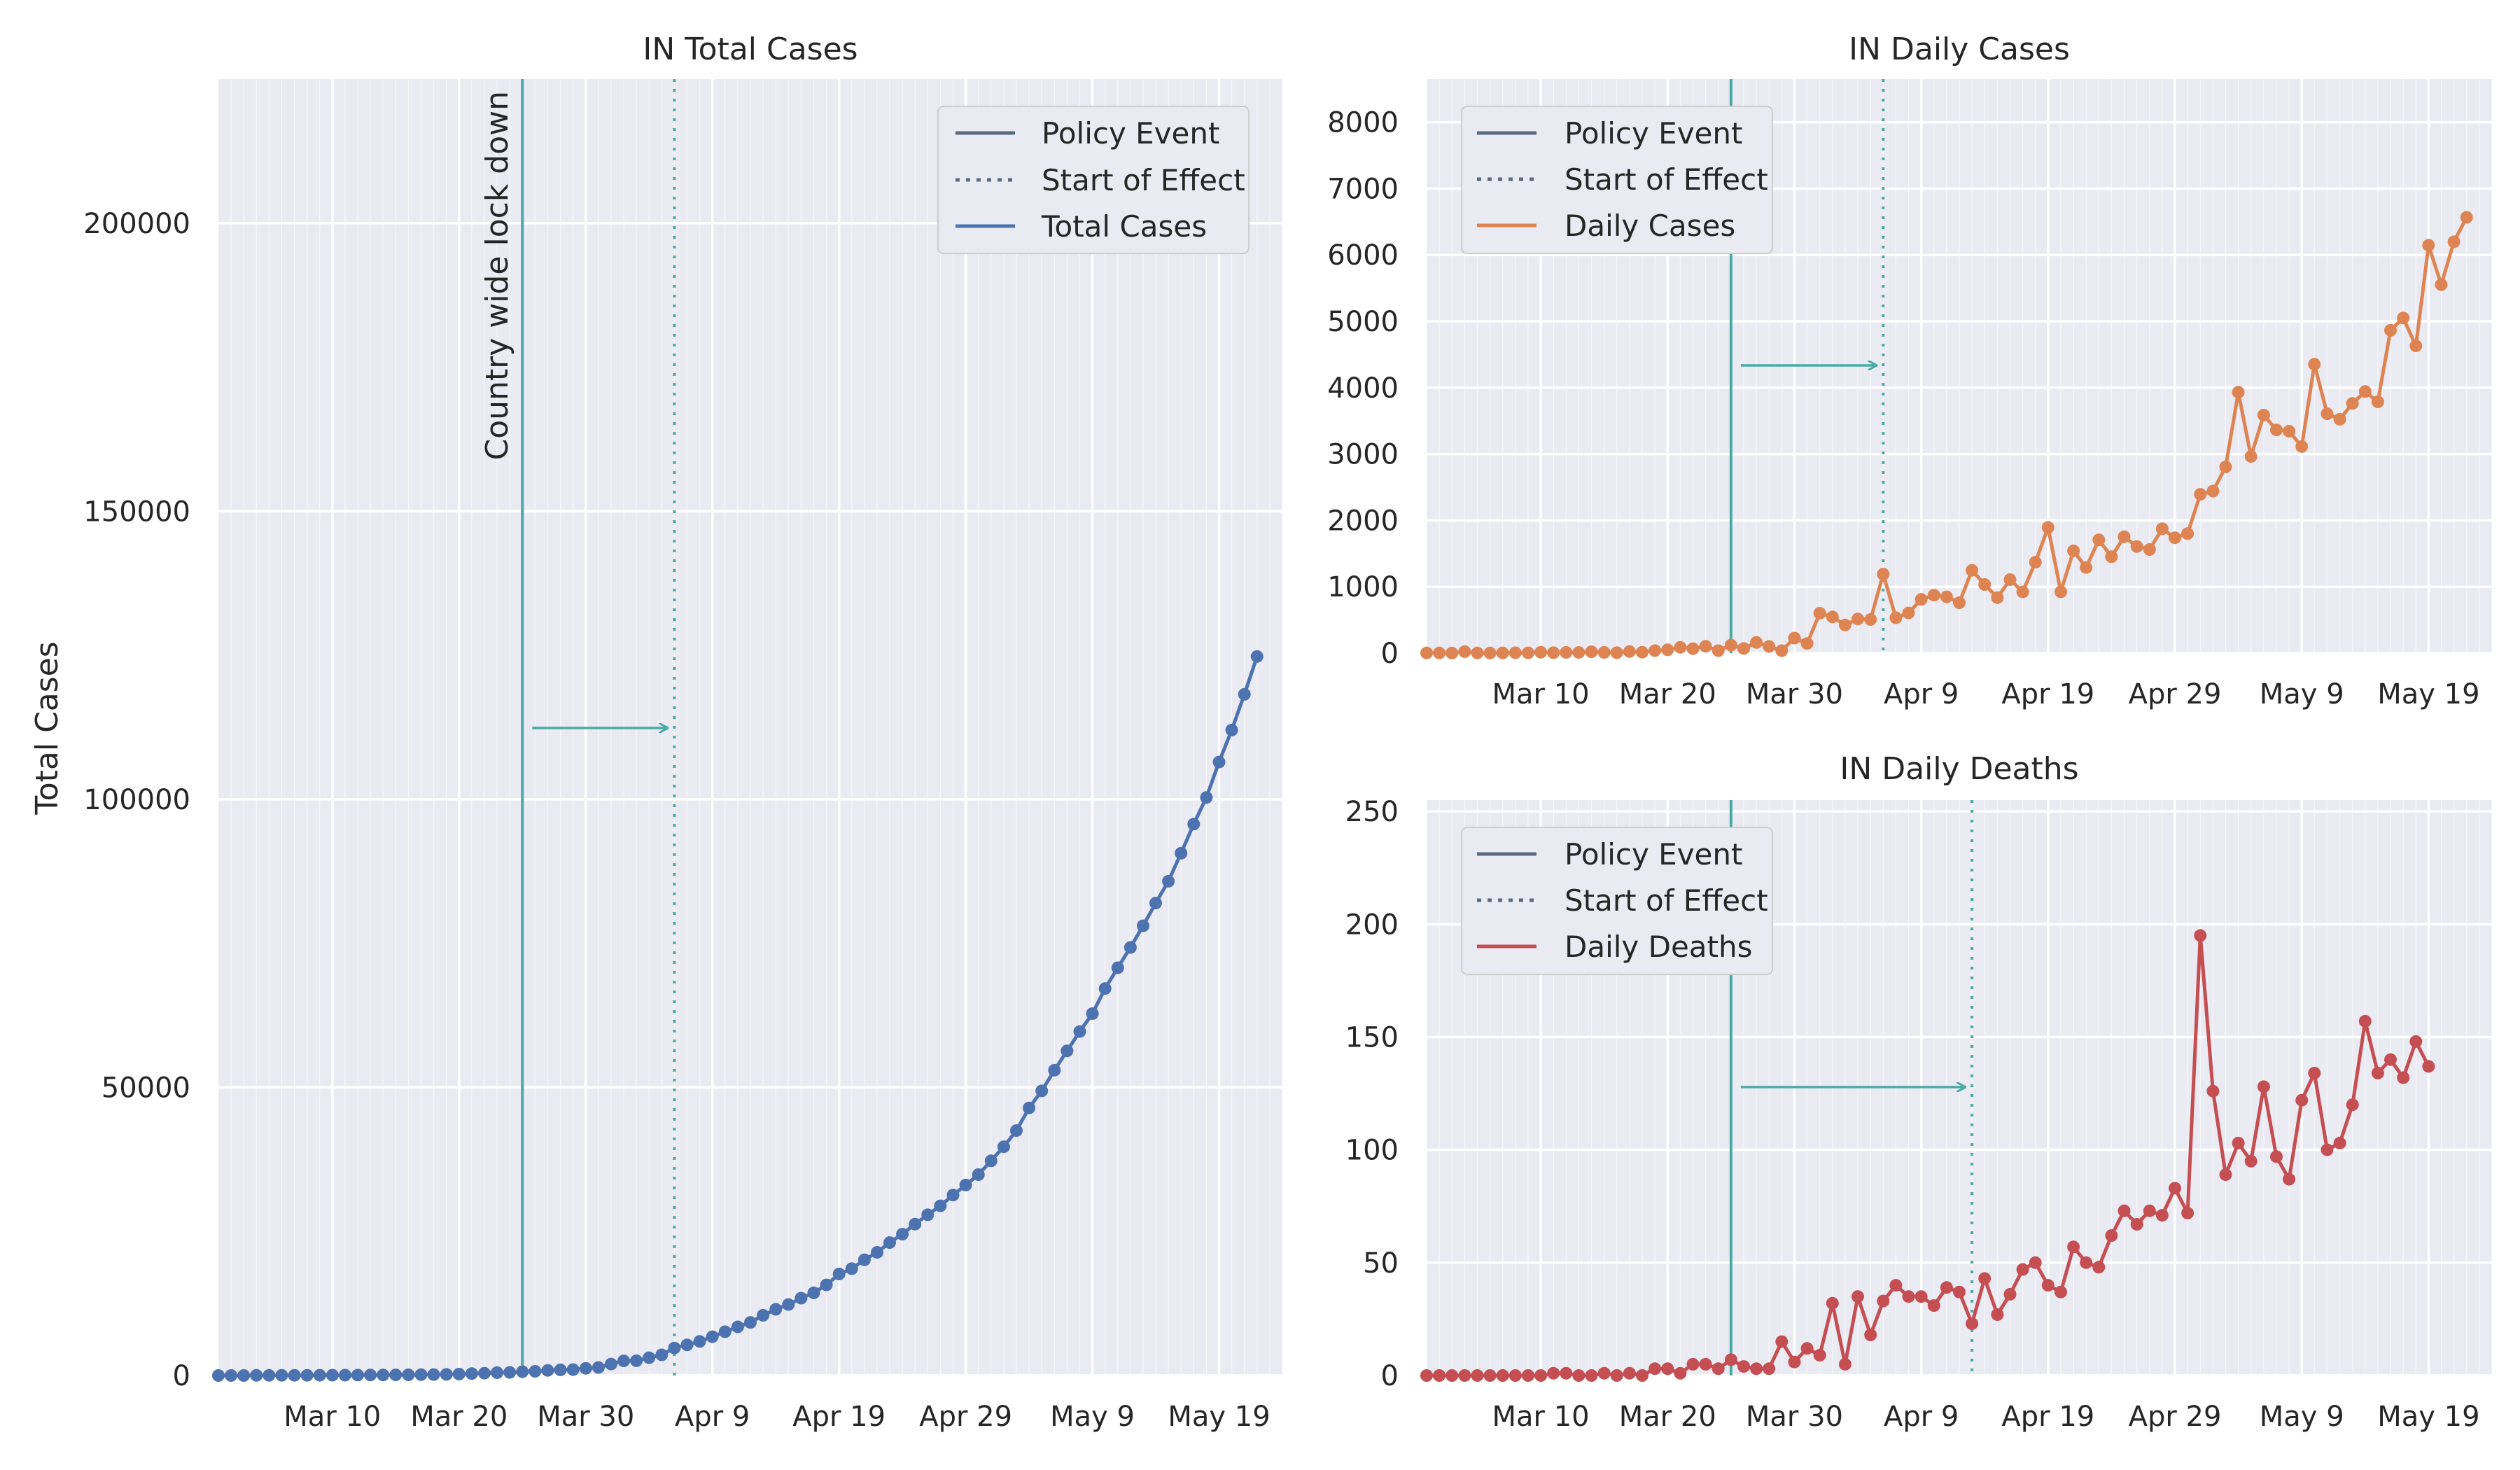  I want to click on x-tick-label: Apr 19, so click(2047, 694).